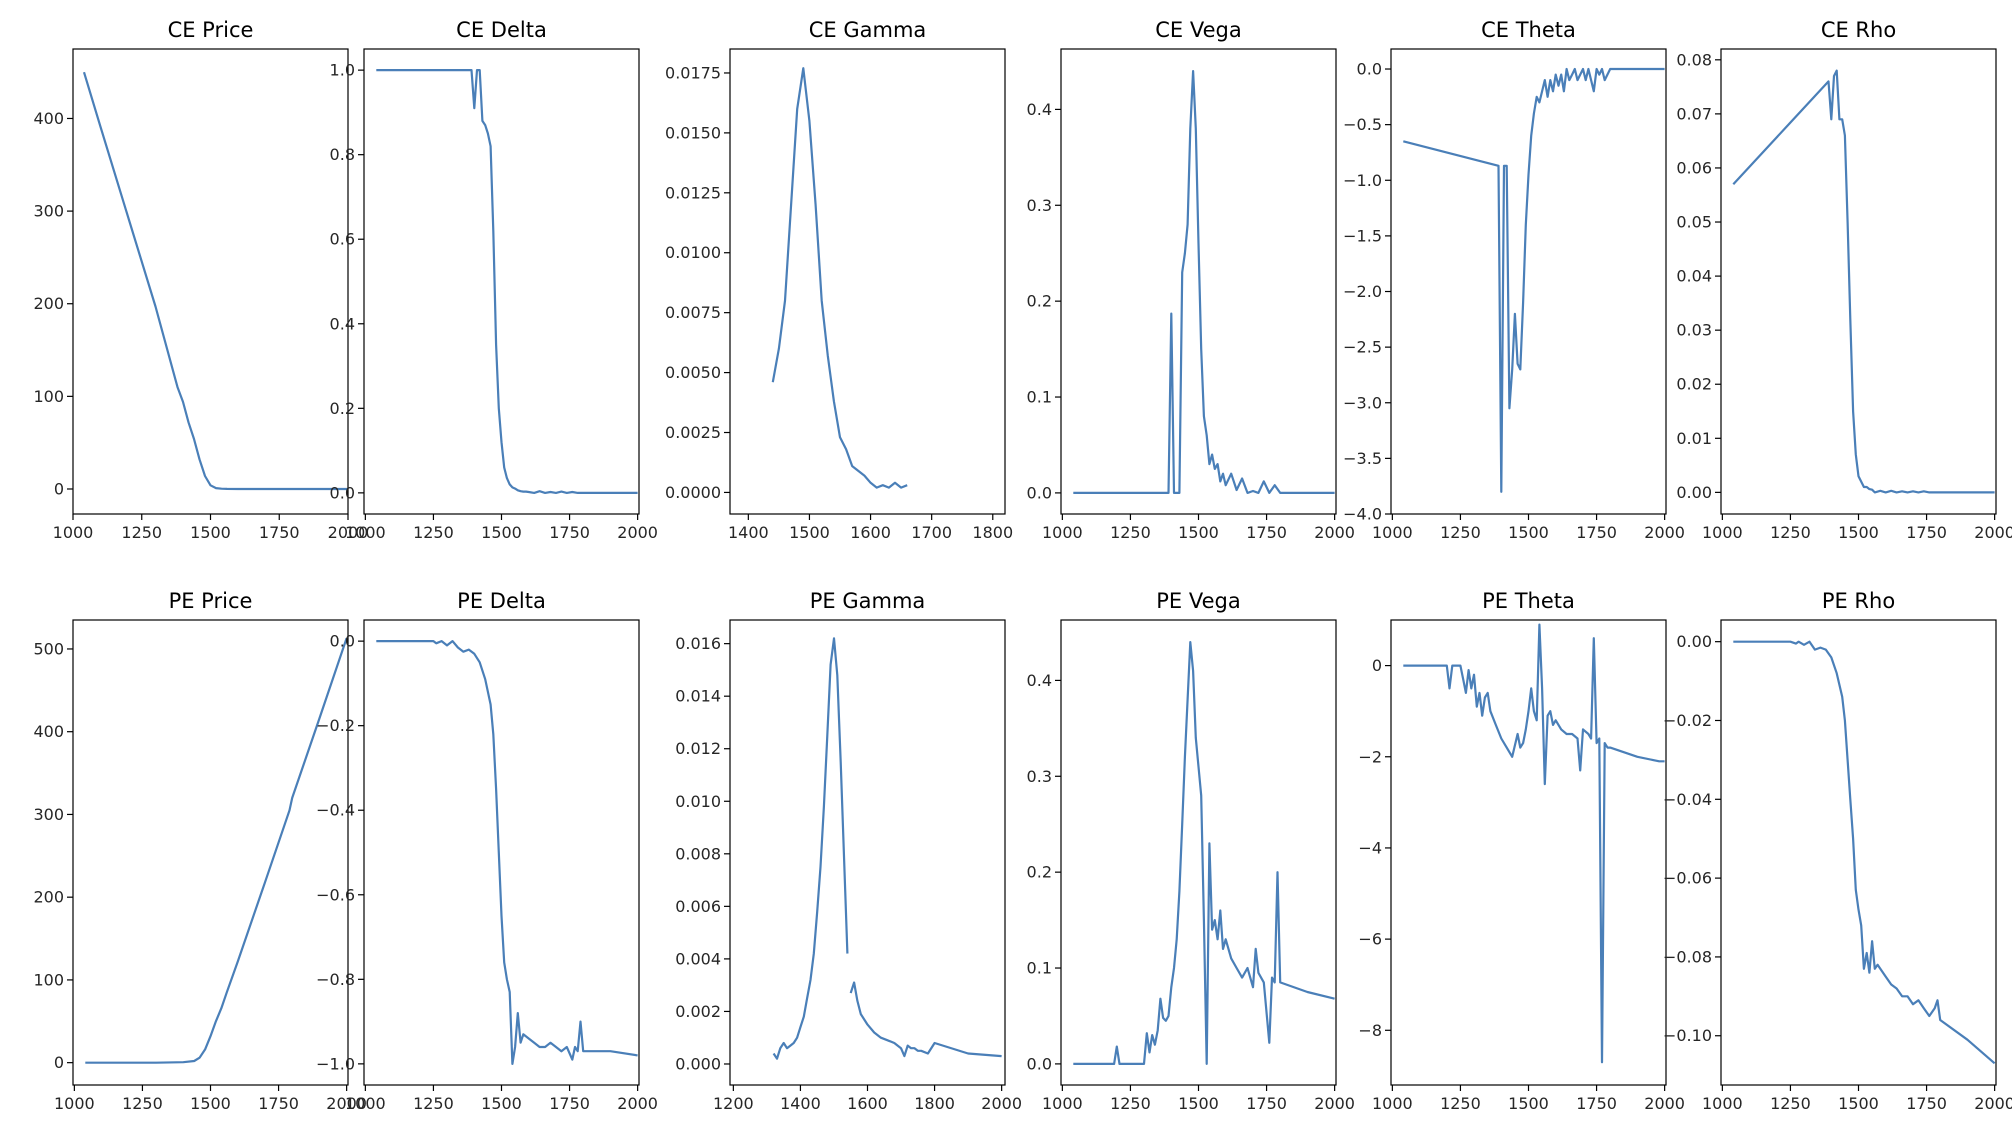 The height and width of the screenshot is (1128, 2012). Describe the element at coordinates (693, 192) in the screenshot. I see `ce-gamma-y-tick-label: 0.0125` at that location.